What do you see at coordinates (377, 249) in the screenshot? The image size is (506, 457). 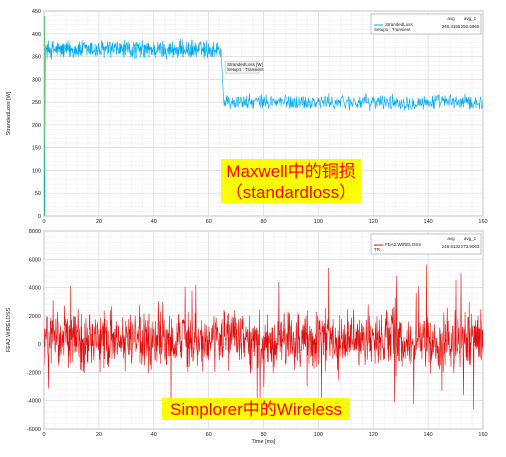 I see `legend-series-name2: TR` at bounding box center [377, 249].